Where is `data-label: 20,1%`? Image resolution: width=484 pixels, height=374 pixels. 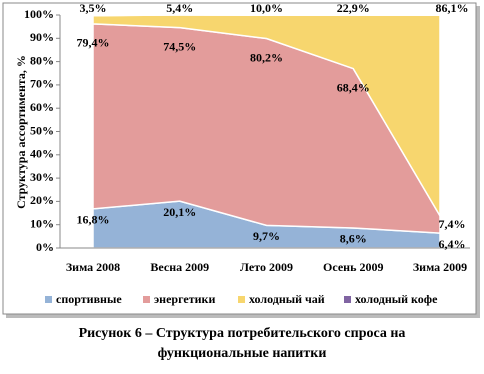
data-label: 20,1% is located at coordinates (179, 212).